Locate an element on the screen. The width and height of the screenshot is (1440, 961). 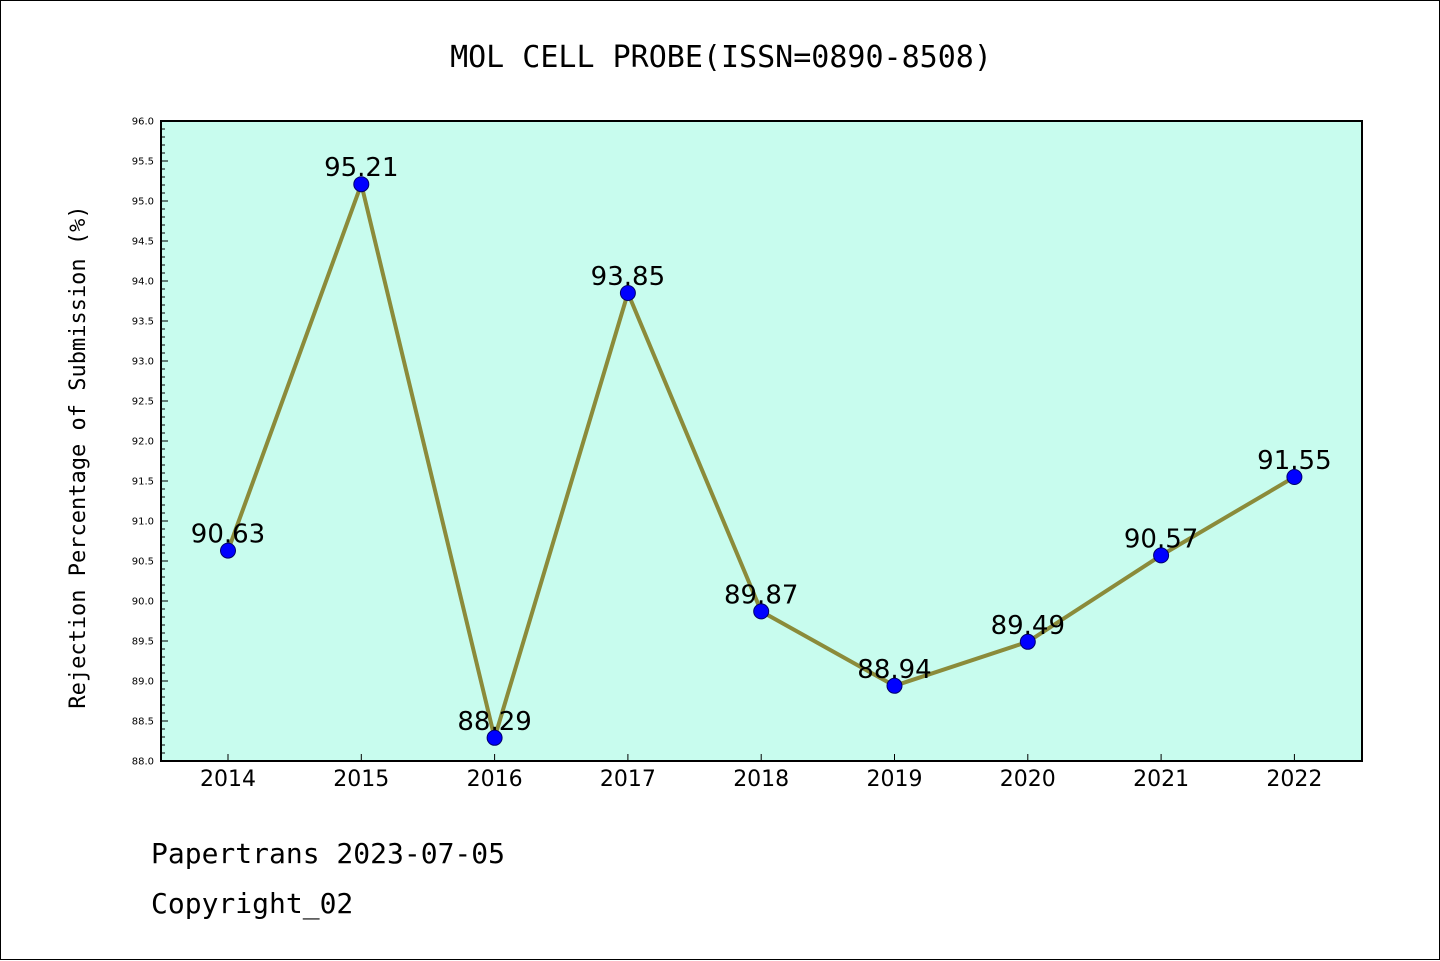
y-tick-label: 94.0 is located at coordinates (143, 282).